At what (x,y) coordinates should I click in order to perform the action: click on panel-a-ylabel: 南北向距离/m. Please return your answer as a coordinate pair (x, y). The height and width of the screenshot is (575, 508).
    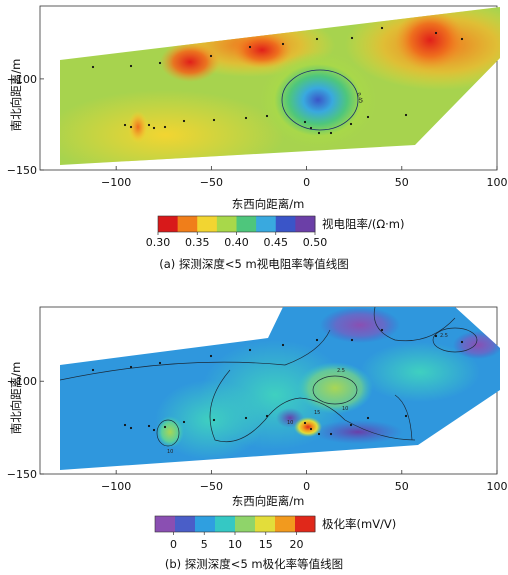
    Looking at the image, I should click on (16, 95).